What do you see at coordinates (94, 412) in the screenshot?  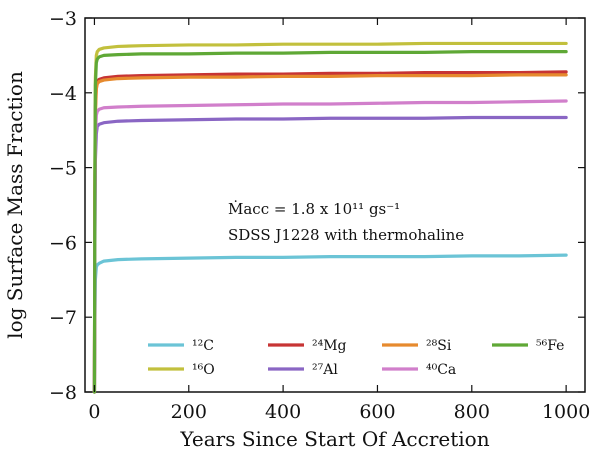 I see `x-tick-label: 0` at bounding box center [94, 412].